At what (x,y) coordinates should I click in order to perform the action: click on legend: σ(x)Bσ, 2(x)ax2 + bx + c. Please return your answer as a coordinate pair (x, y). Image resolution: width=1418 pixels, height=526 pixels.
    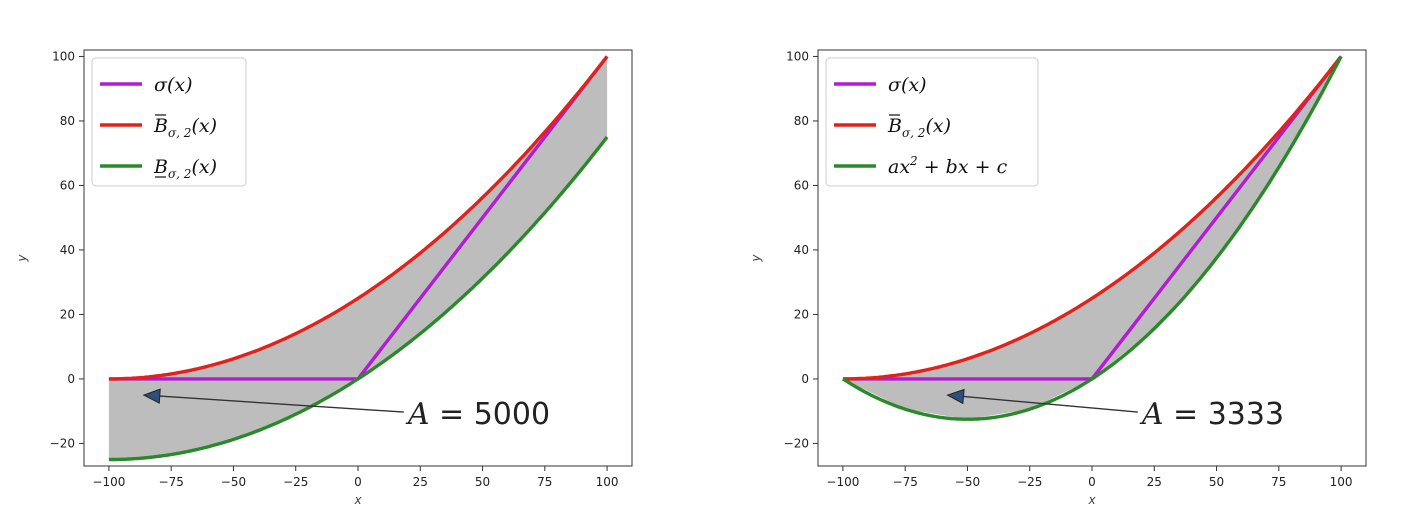
    Looking at the image, I should click on (932, 122).